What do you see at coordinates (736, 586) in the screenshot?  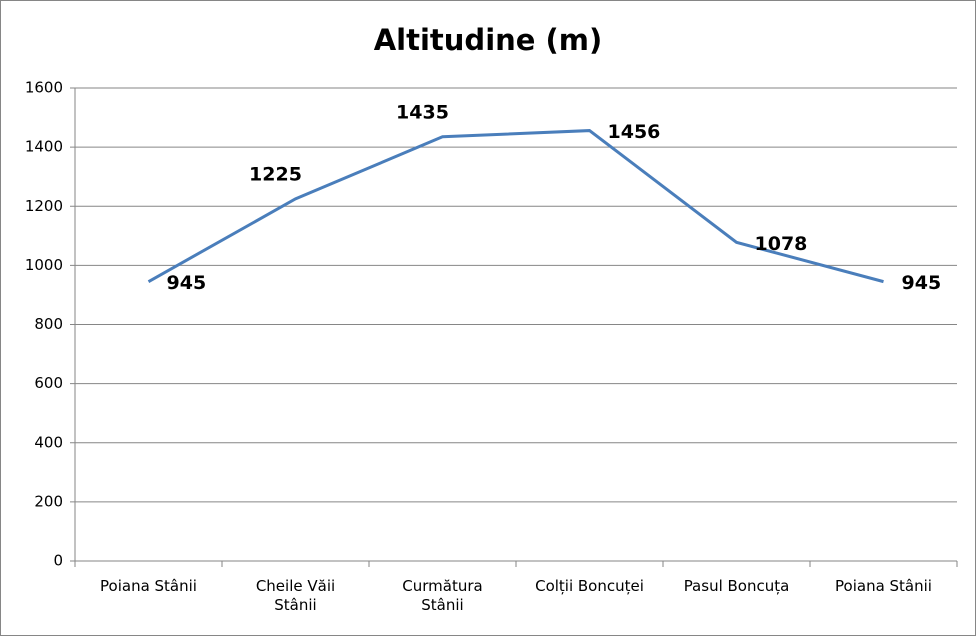 I see `x-tick-label: Pasul Boncuța` at bounding box center [736, 586].